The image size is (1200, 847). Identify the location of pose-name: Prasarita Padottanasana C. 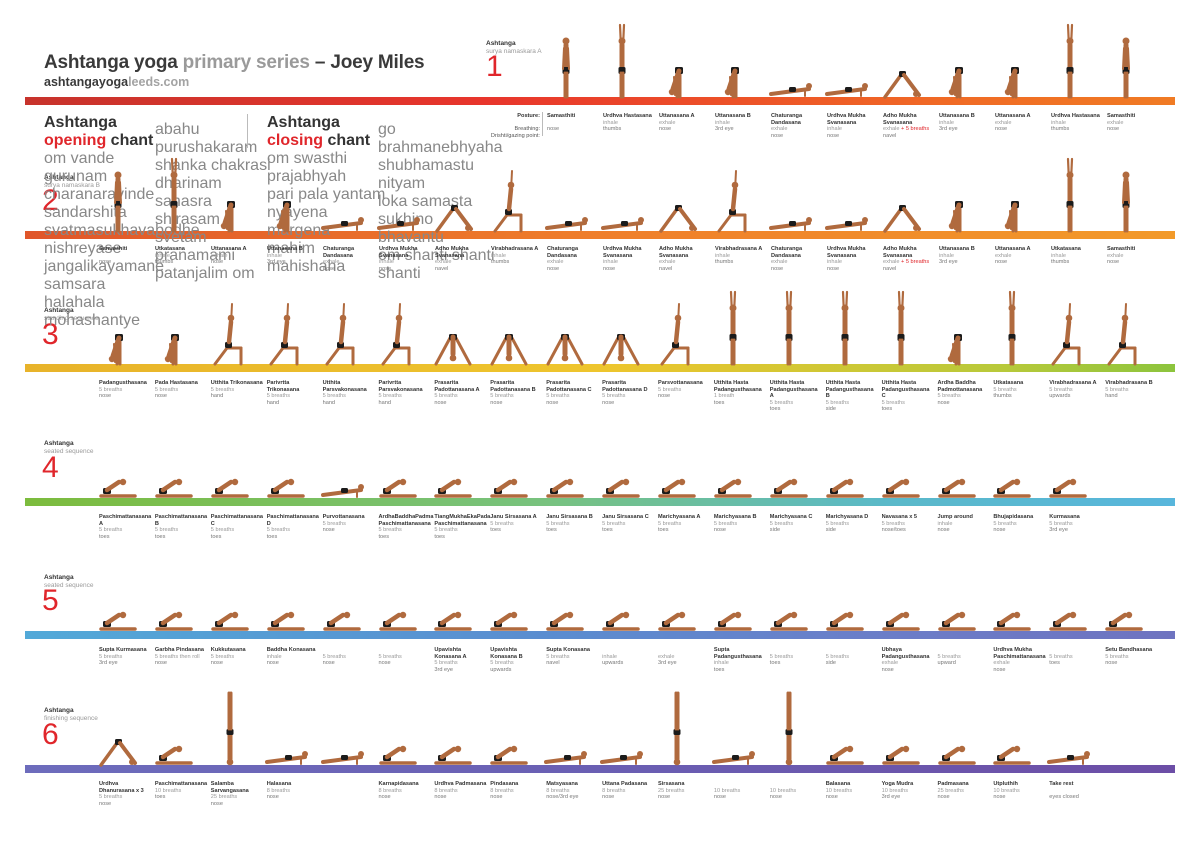
(569, 386).